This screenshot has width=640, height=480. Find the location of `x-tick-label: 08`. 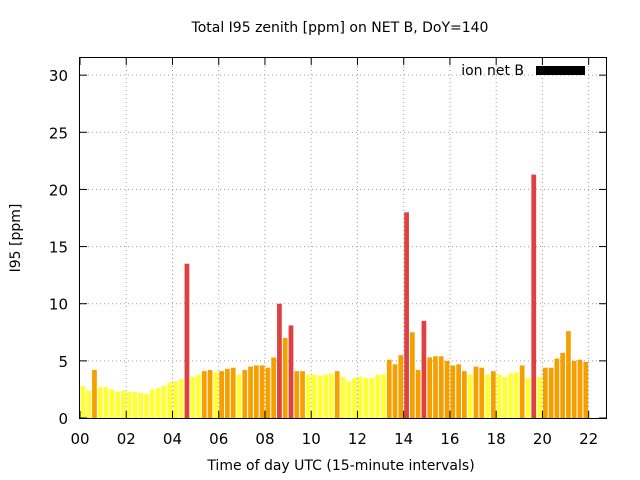

x-tick-label: 08 is located at coordinates (264, 439).